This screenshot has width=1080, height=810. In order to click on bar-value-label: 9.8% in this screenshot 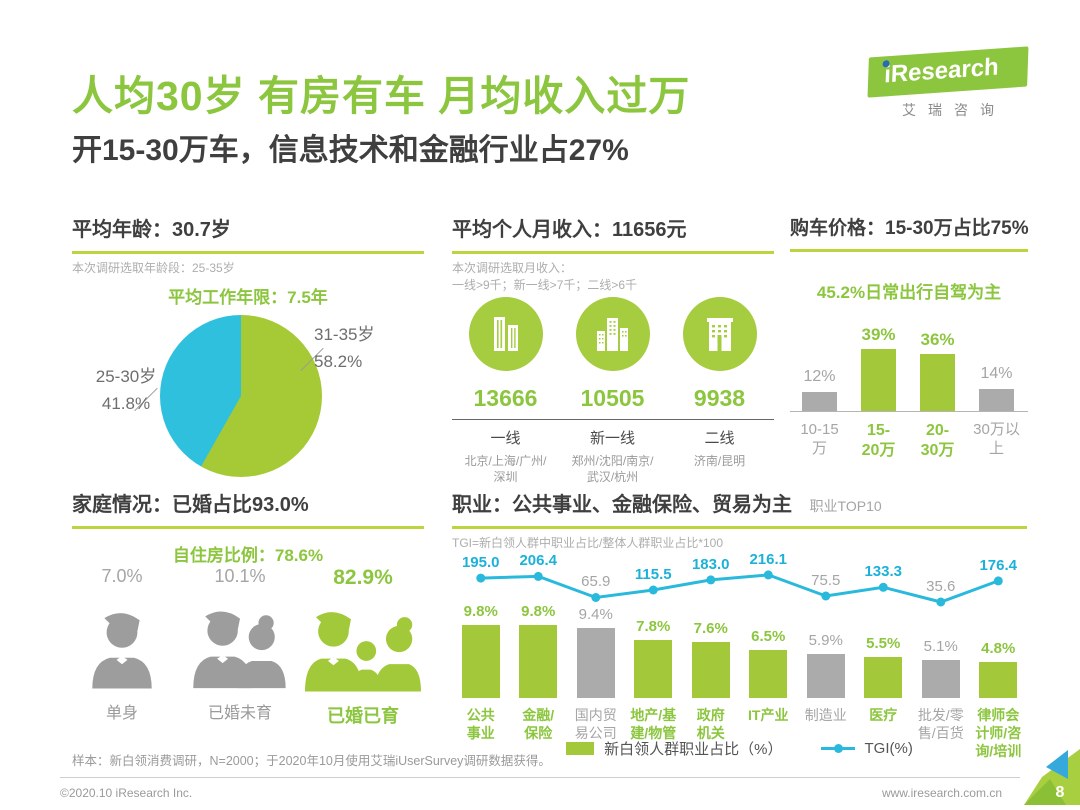, I will do `click(538, 612)`.